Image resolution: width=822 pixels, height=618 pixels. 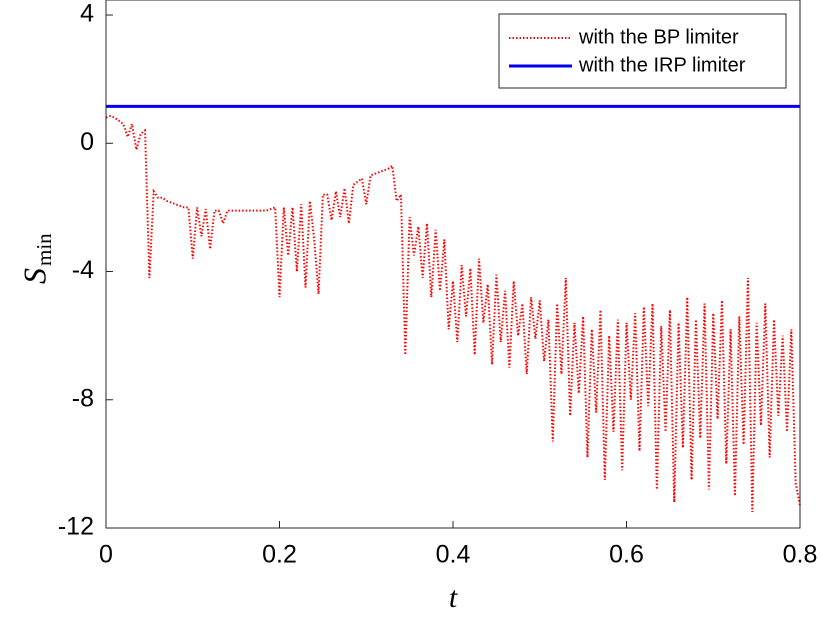 I want to click on x-tick-label: 0.8, so click(x=800, y=555).